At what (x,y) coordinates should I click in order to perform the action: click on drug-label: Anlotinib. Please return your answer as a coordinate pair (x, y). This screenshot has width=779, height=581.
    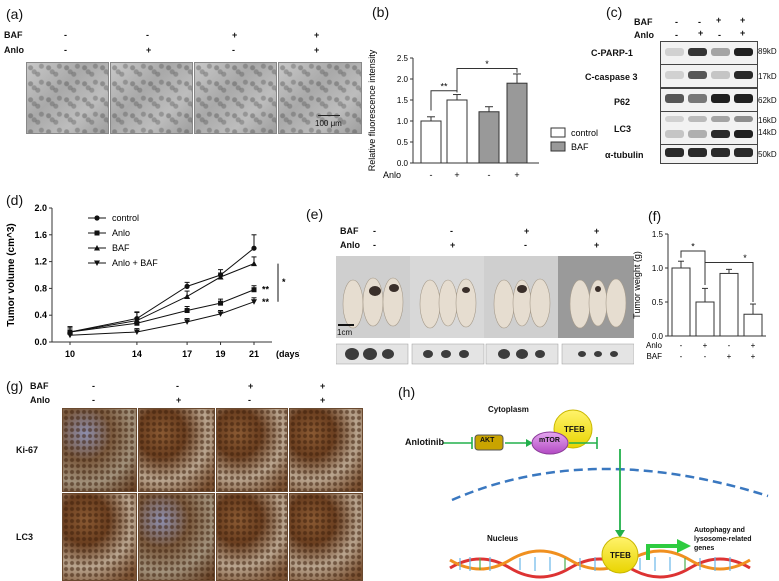
    Looking at the image, I should click on (424, 442).